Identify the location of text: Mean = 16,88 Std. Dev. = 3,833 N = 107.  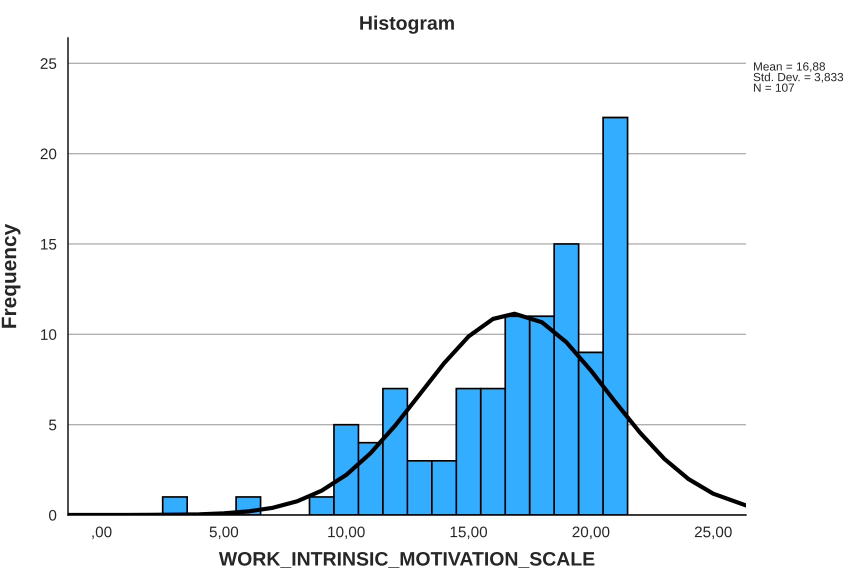
(799, 77).